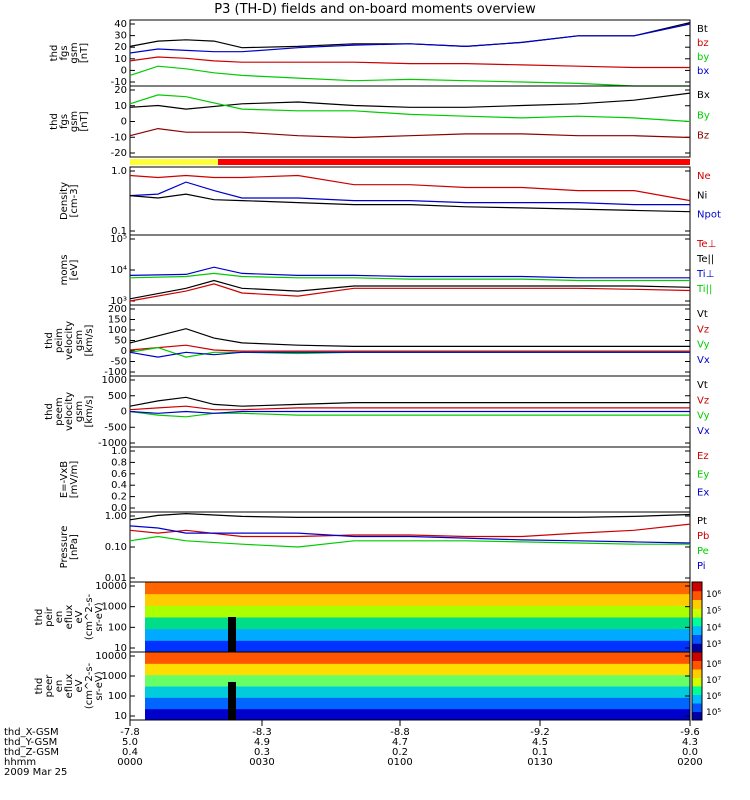  What do you see at coordinates (384, 480) in the screenshot?
I see `panel-p7: 1.00.80.60.40.20.0 E=-VxB [mV/m] Ez Ey Ex` at bounding box center [384, 480].